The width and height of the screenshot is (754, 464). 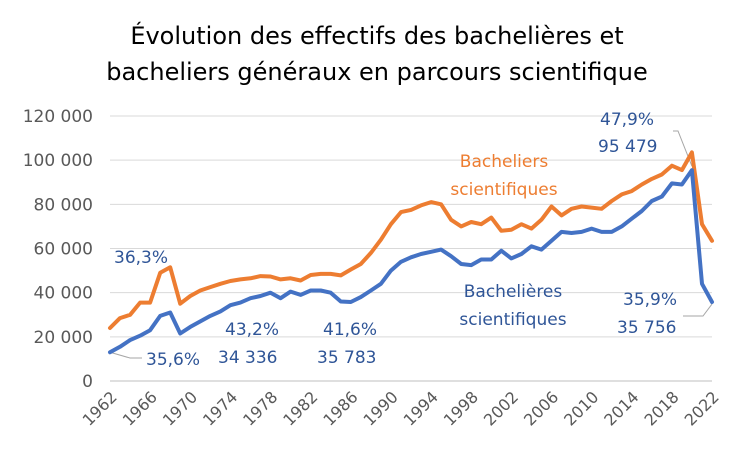 I want to click on y-tick-label: 0, so click(x=87, y=382).